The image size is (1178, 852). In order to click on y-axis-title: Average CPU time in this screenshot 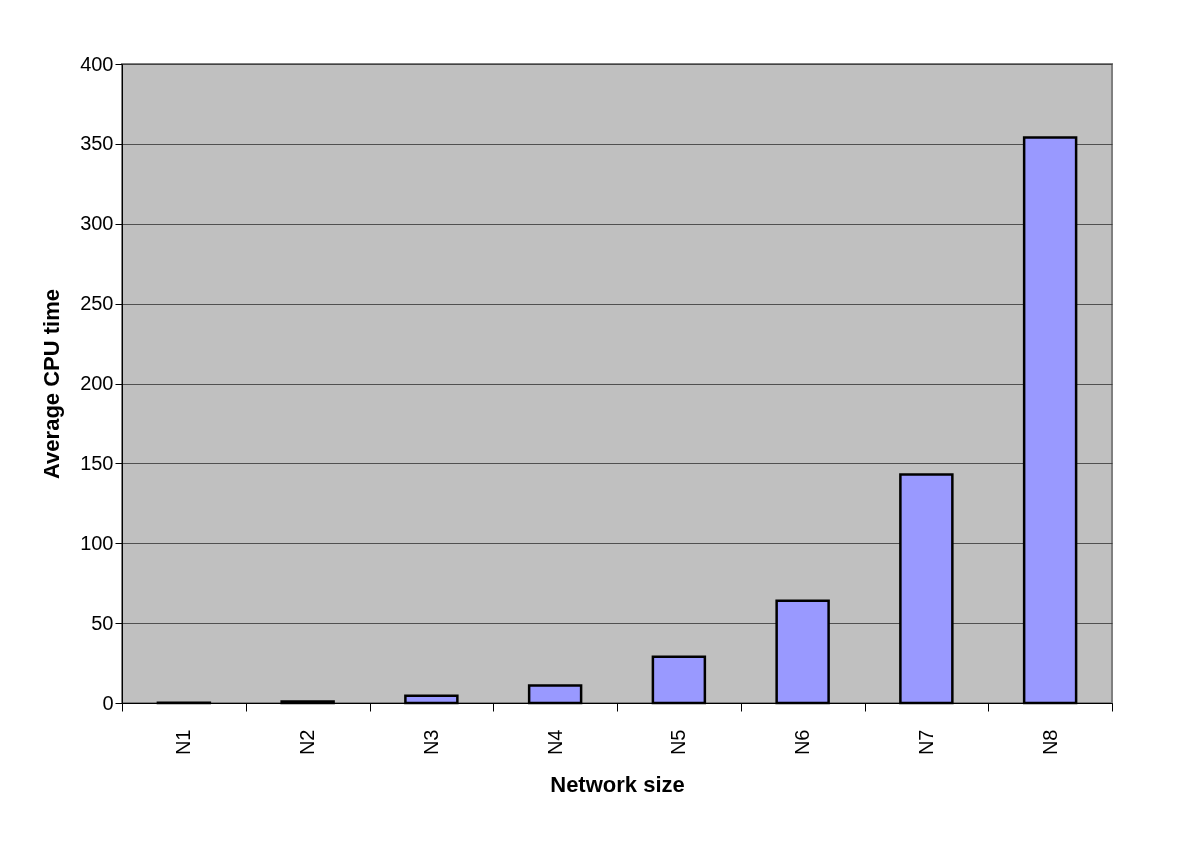, I will do `click(52, 384)`.